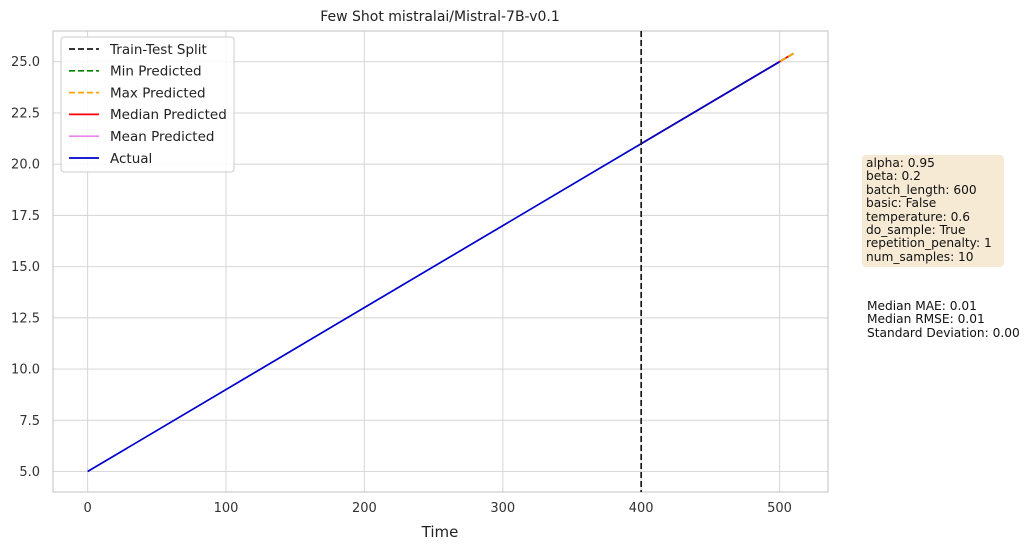 Image resolution: width=1030 pixels, height=550 pixels. I want to click on y-tick-label: 15.0, so click(25, 267).